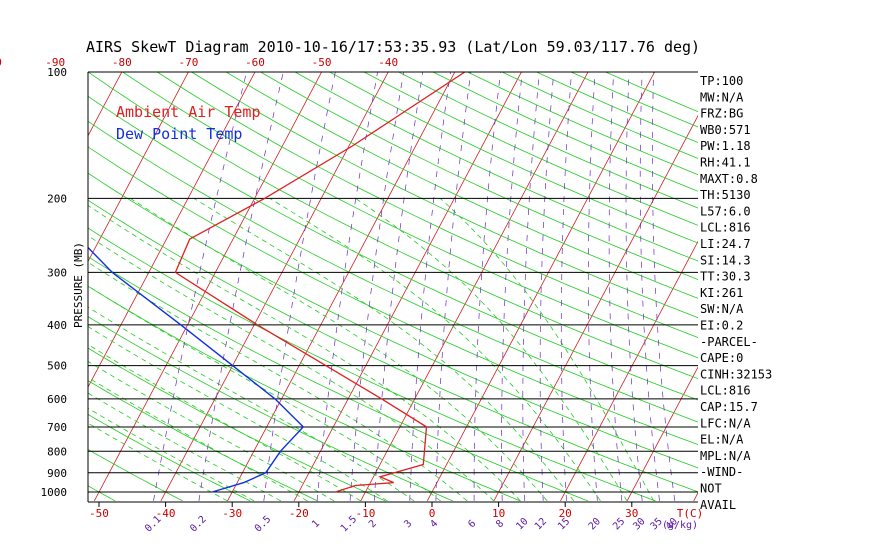 This screenshot has height=560, width=870. What do you see at coordinates (721, 81) in the screenshot?
I see `stability-index-entry: TP:100` at bounding box center [721, 81].